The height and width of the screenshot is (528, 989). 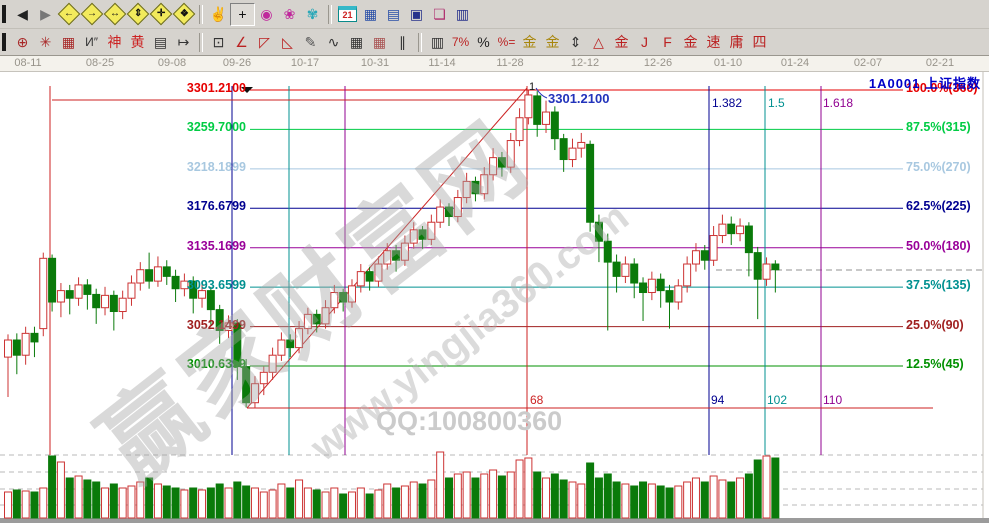 I want to click on export-icon: ▥, so click(x=462, y=14).